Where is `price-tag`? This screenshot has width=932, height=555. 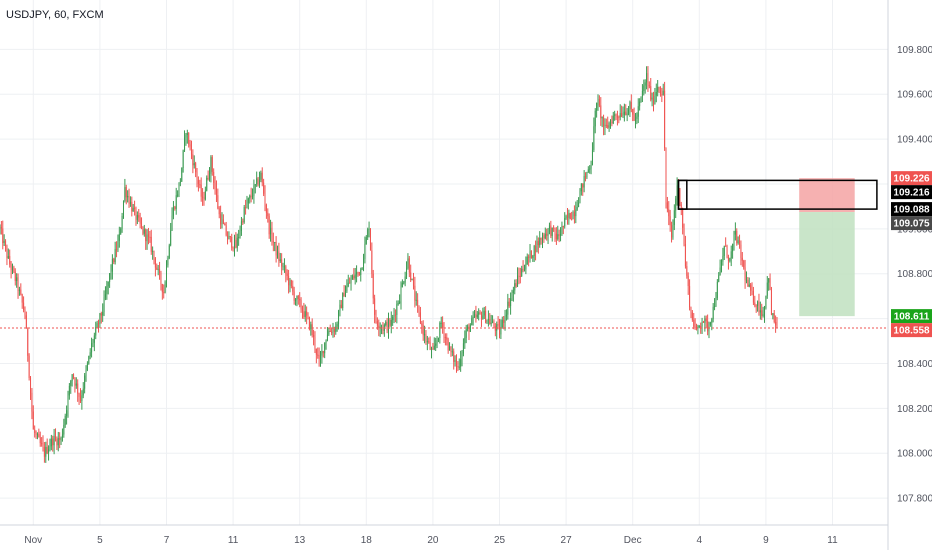 price-tag is located at coordinates (911, 192).